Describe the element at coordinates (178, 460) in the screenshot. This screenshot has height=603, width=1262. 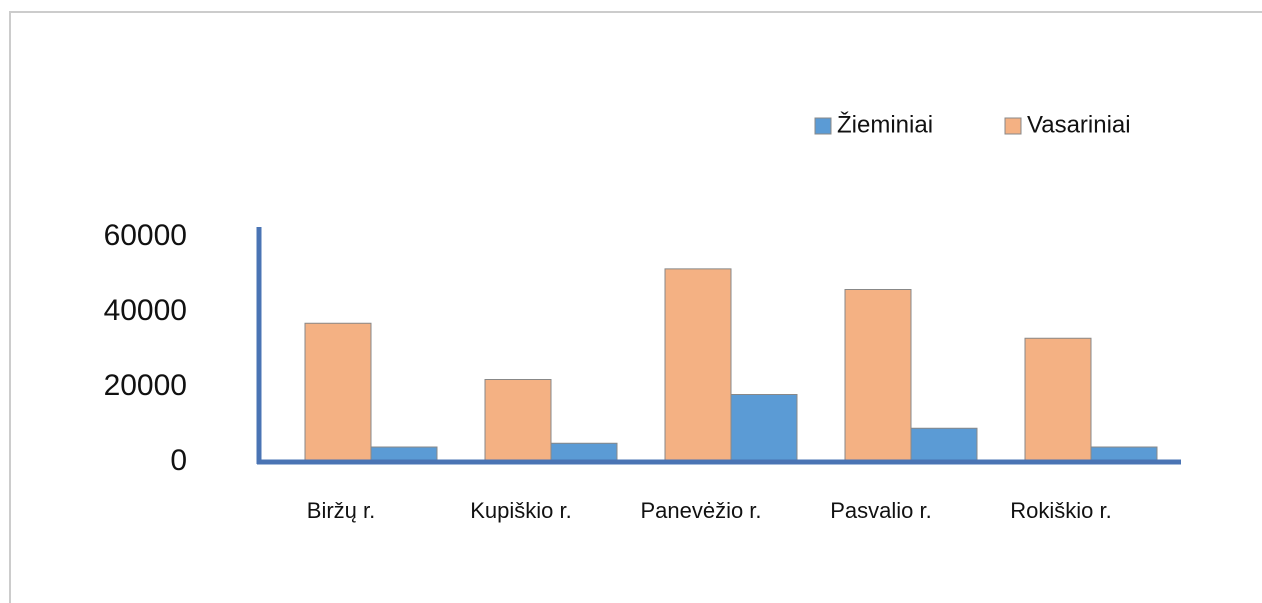
I see `y-tick-label: 0` at that location.